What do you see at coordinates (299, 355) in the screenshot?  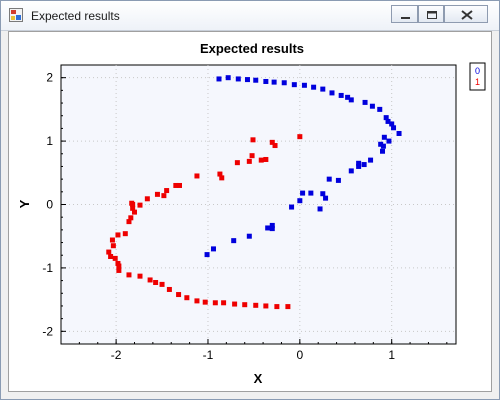 I see `x-tick-label: 0` at bounding box center [299, 355].